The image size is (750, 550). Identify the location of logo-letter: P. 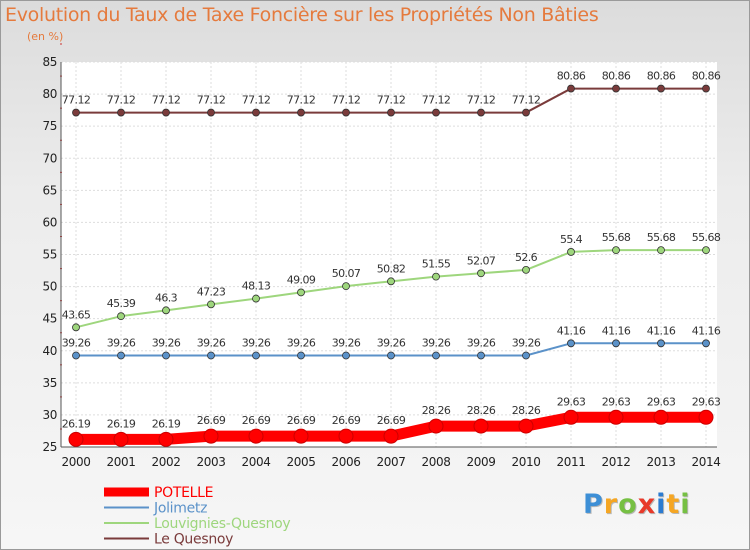
(593, 504).